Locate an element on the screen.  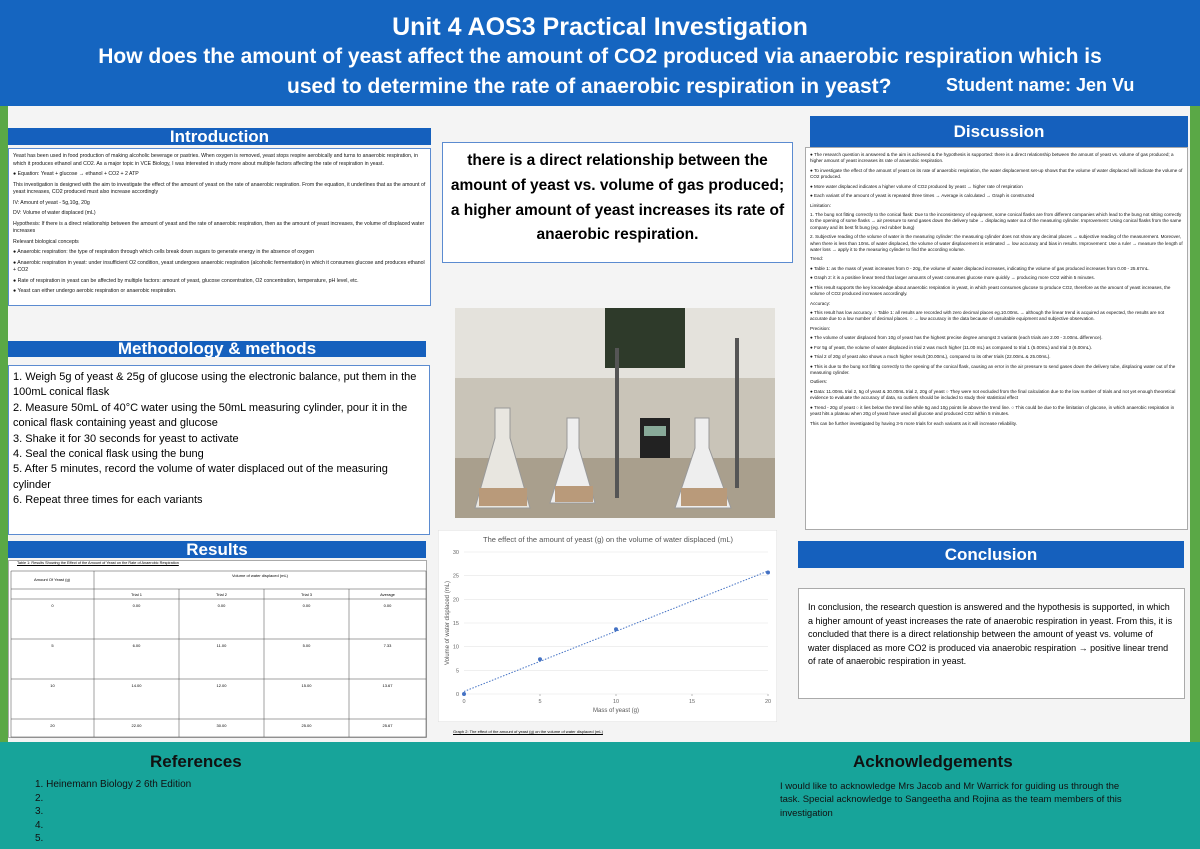
table-header: Trial 3 is located at coordinates (307, 594).